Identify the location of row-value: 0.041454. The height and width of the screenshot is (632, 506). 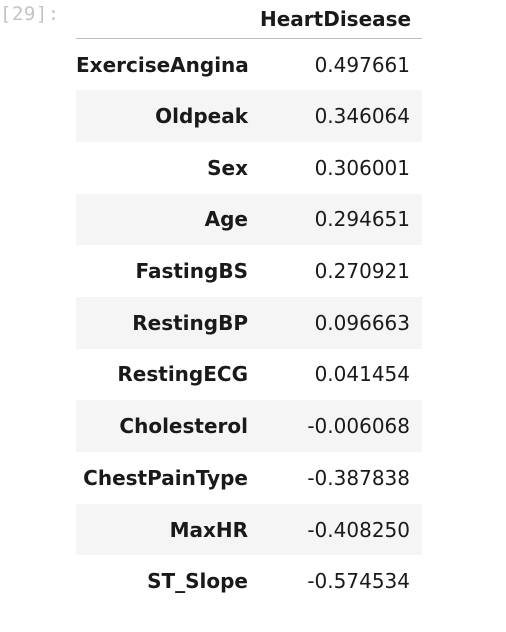
(362, 374).